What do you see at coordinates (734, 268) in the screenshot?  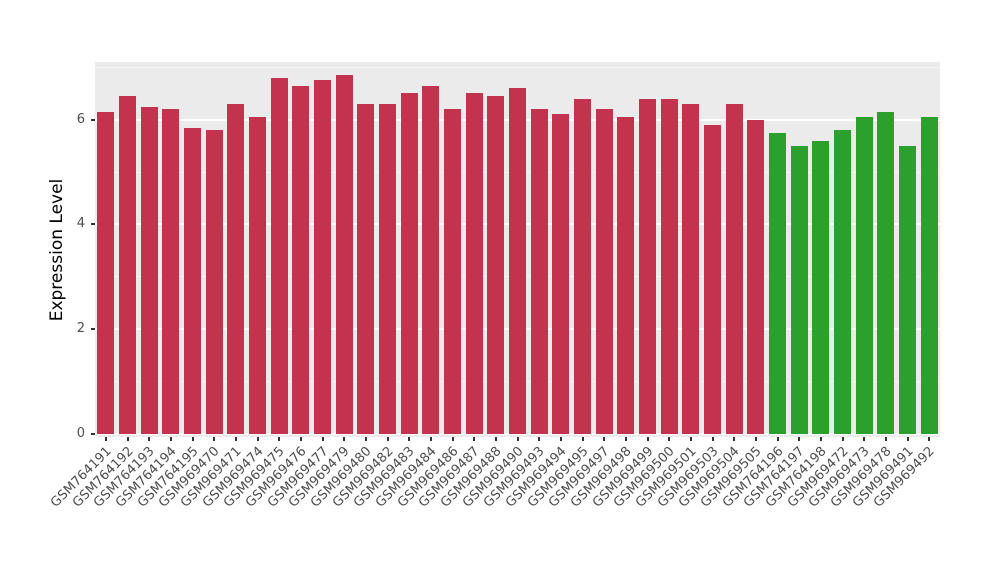 I see `bar-GSM969504` at bounding box center [734, 268].